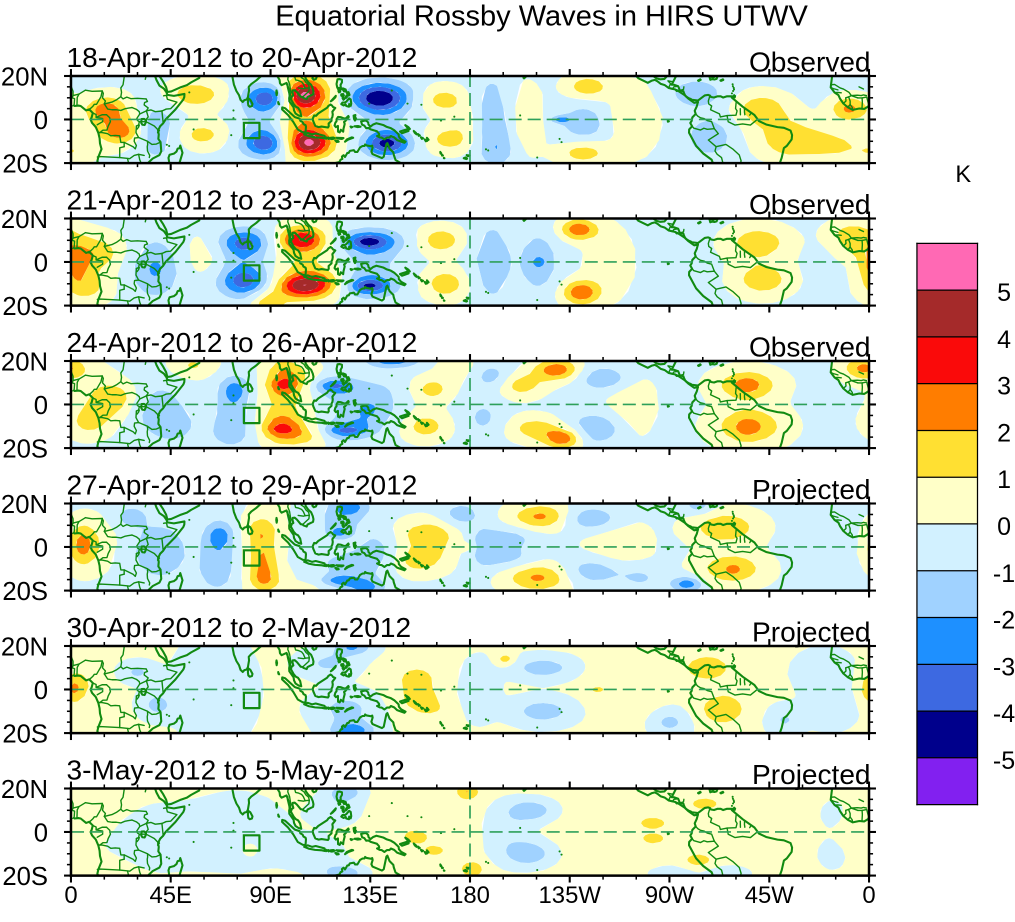 This screenshot has height=922, width=1015. Describe the element at coordinates (541, 17) in the screenshot. I see `svg-text:Equatorial Rossby Waves in HIR: Equatorial Rossby Waves in HIRS UTWV` at that location.